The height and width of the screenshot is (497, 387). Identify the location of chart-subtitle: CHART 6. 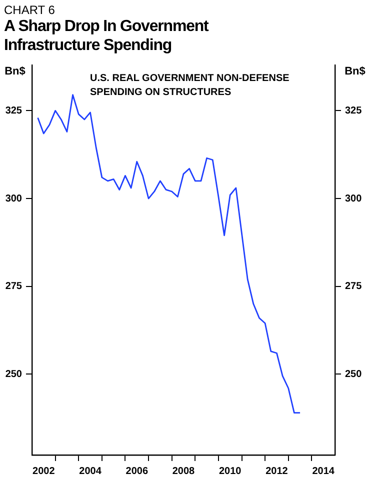
(30, 10).